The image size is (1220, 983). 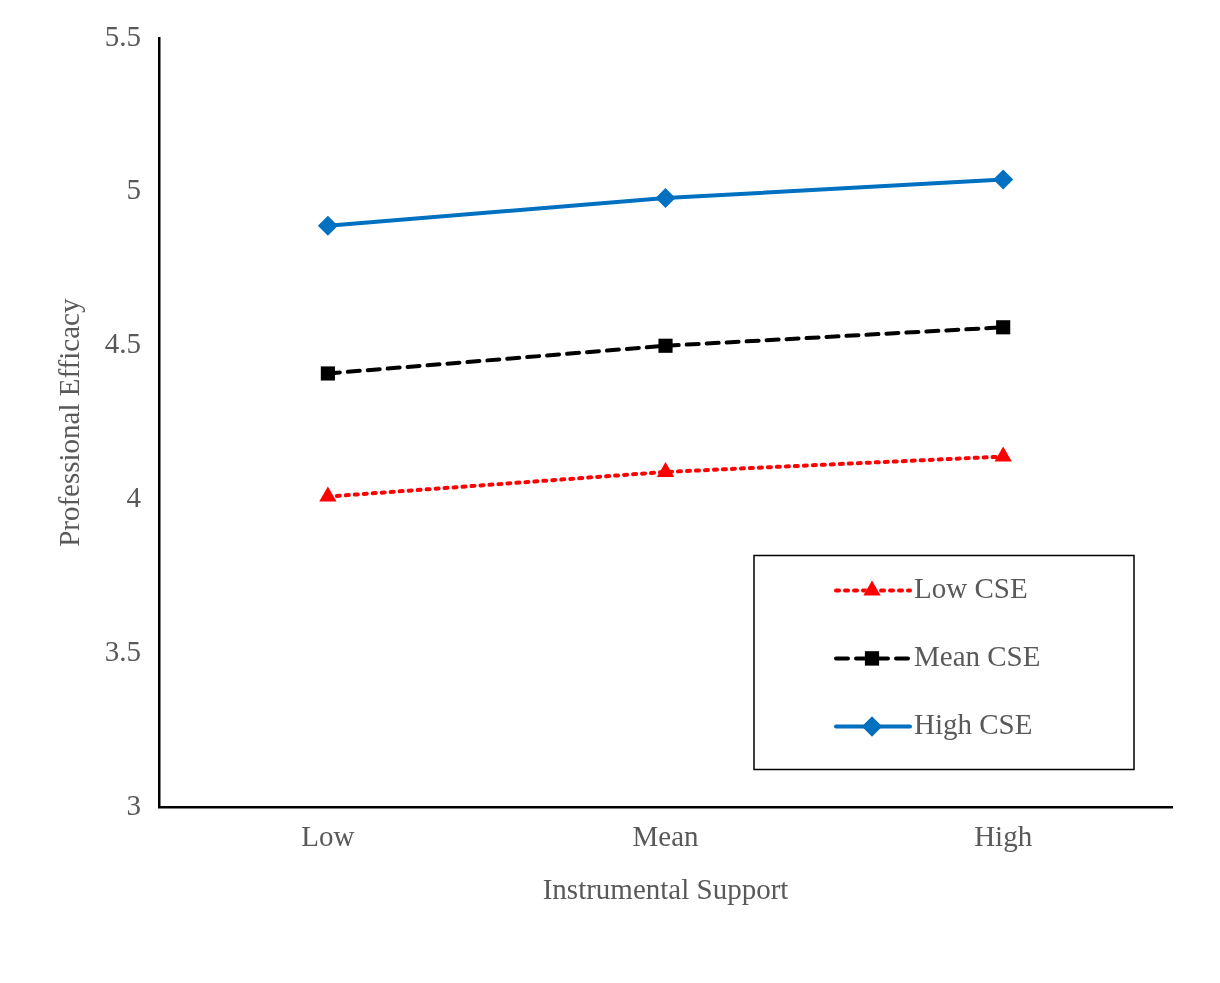 What do you see at coordinates (123, 343) in the screenshot?
I see `y-tick-label: 4.5` at bounding box center [123, 343].